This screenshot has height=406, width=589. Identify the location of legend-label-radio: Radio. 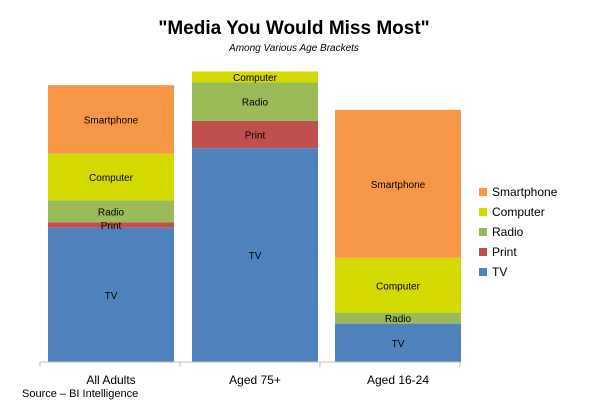
(508, 232).